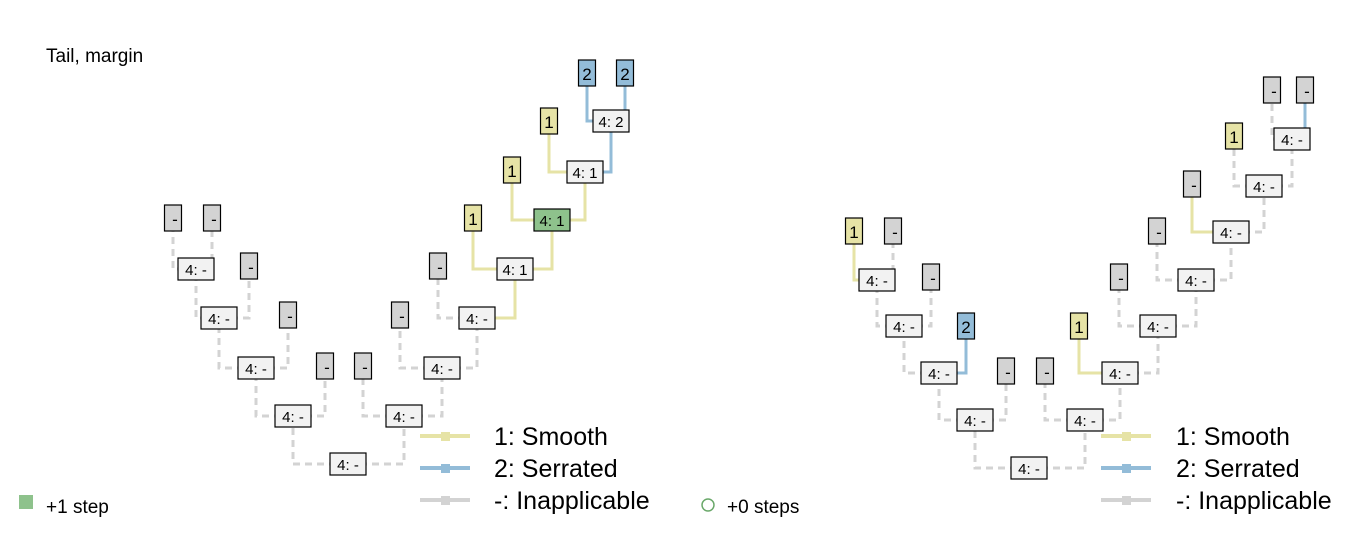 This screenshot has height=537, width=1363. Describe the element at coordinates (514, 437) in the screenshot. I see `legend-left-smooth: 1: Smooth` at that location.